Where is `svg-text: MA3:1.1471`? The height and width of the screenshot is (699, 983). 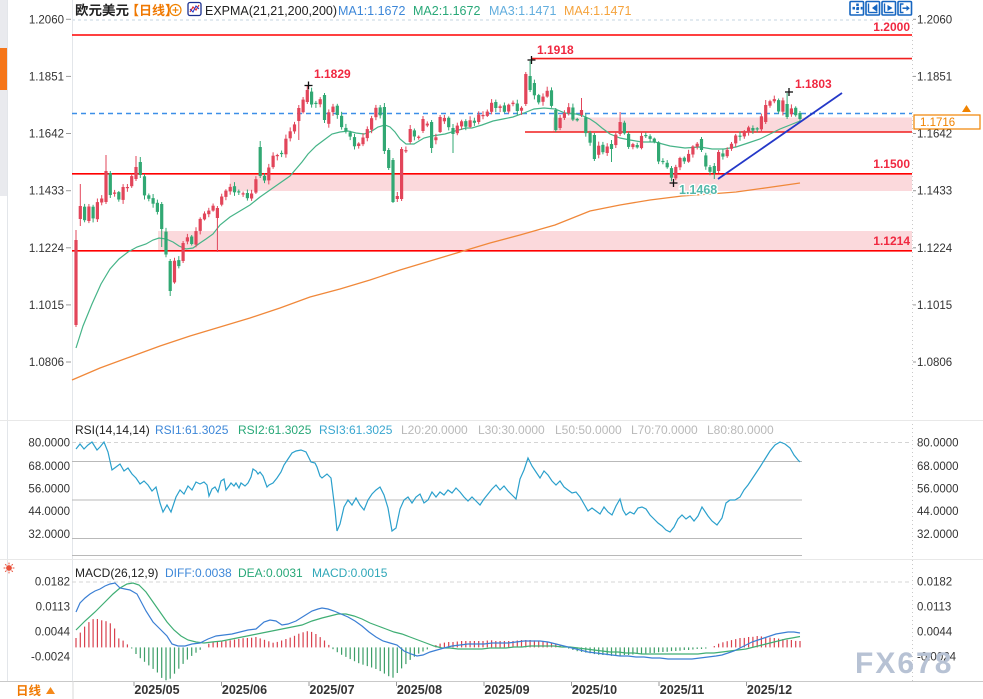 svg-text: MA3:1.1471 is located at coordinates (522, 11).